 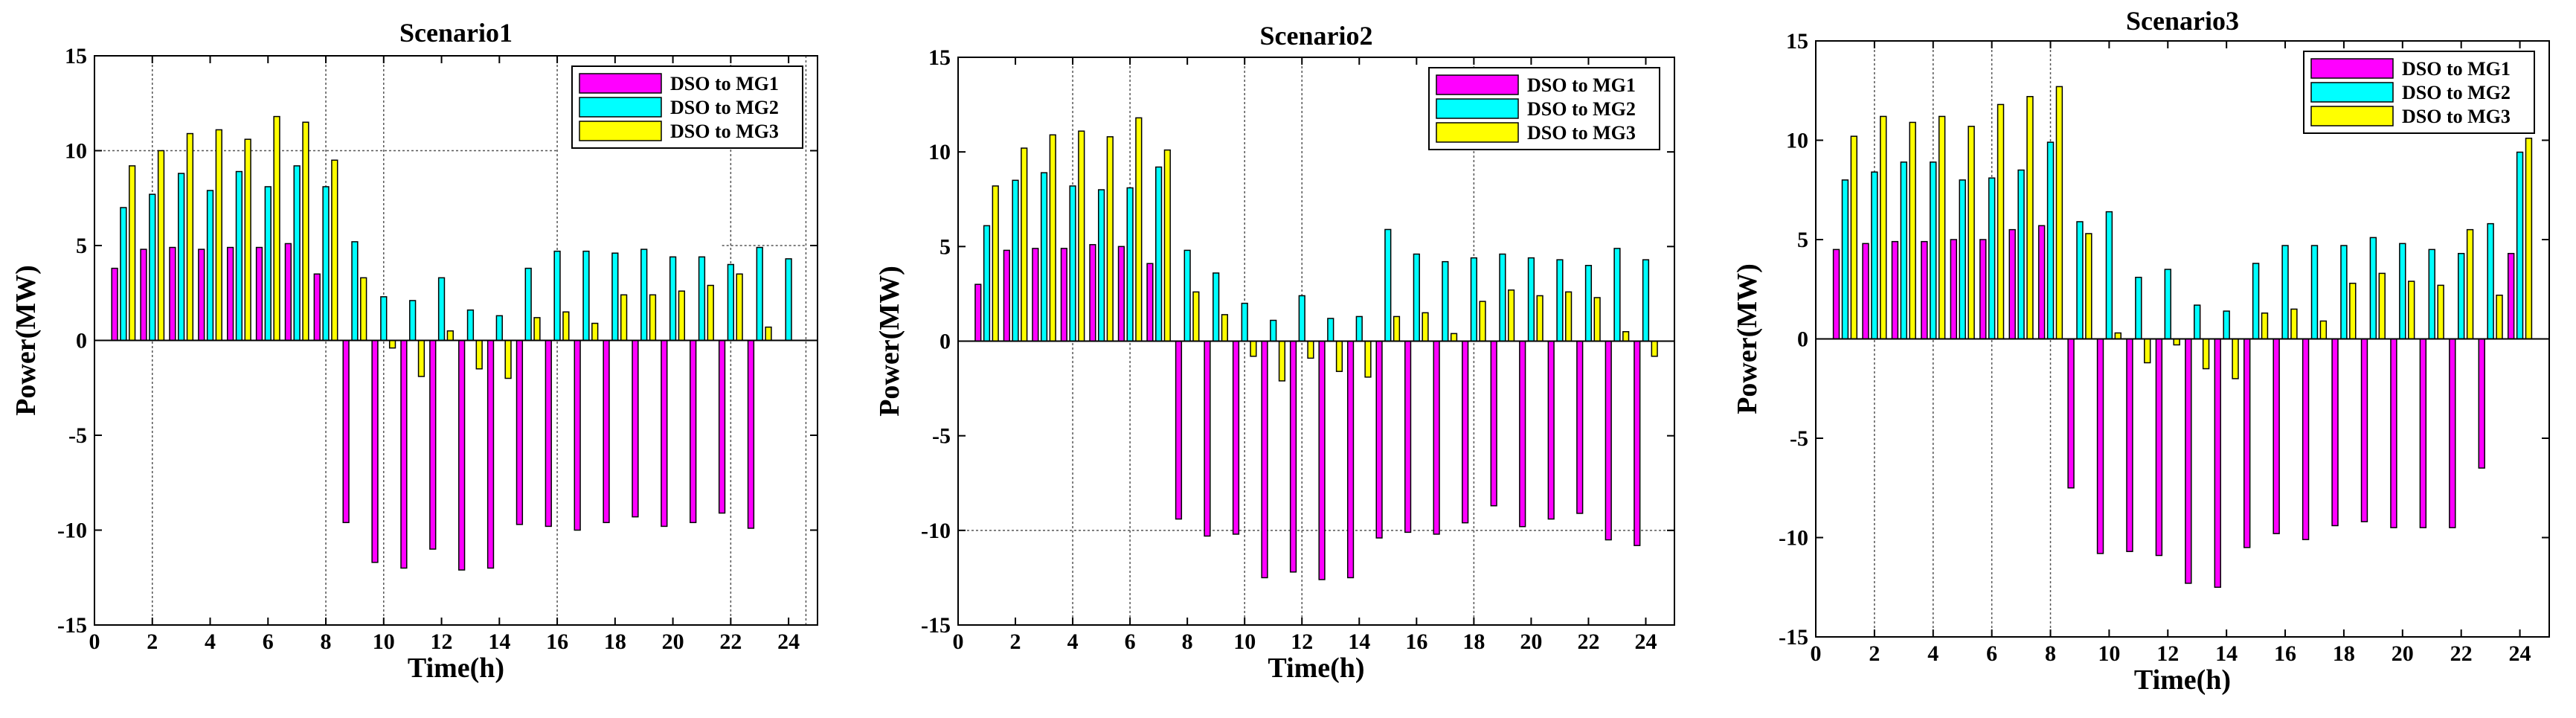 I want to click on x-tick-label: 20, so click(x=2403, y=653).